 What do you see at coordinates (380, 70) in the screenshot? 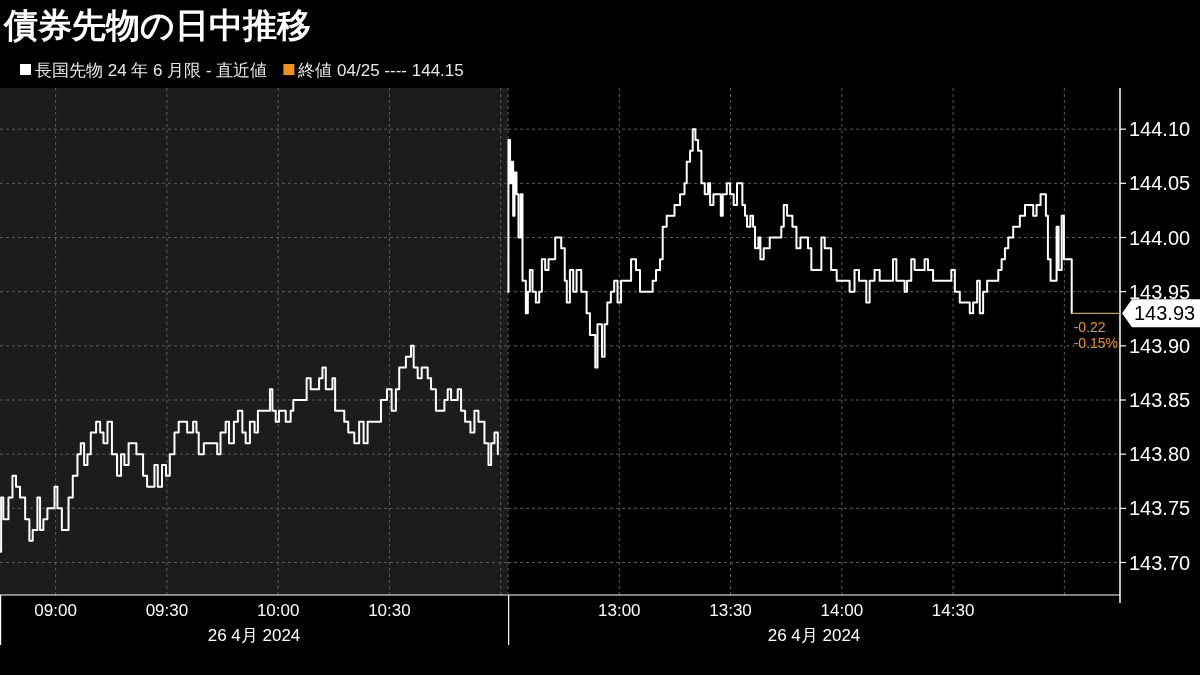
I see `legend-label: 終値 04/25 ---- 144.15` at bounding box center [380, 70].